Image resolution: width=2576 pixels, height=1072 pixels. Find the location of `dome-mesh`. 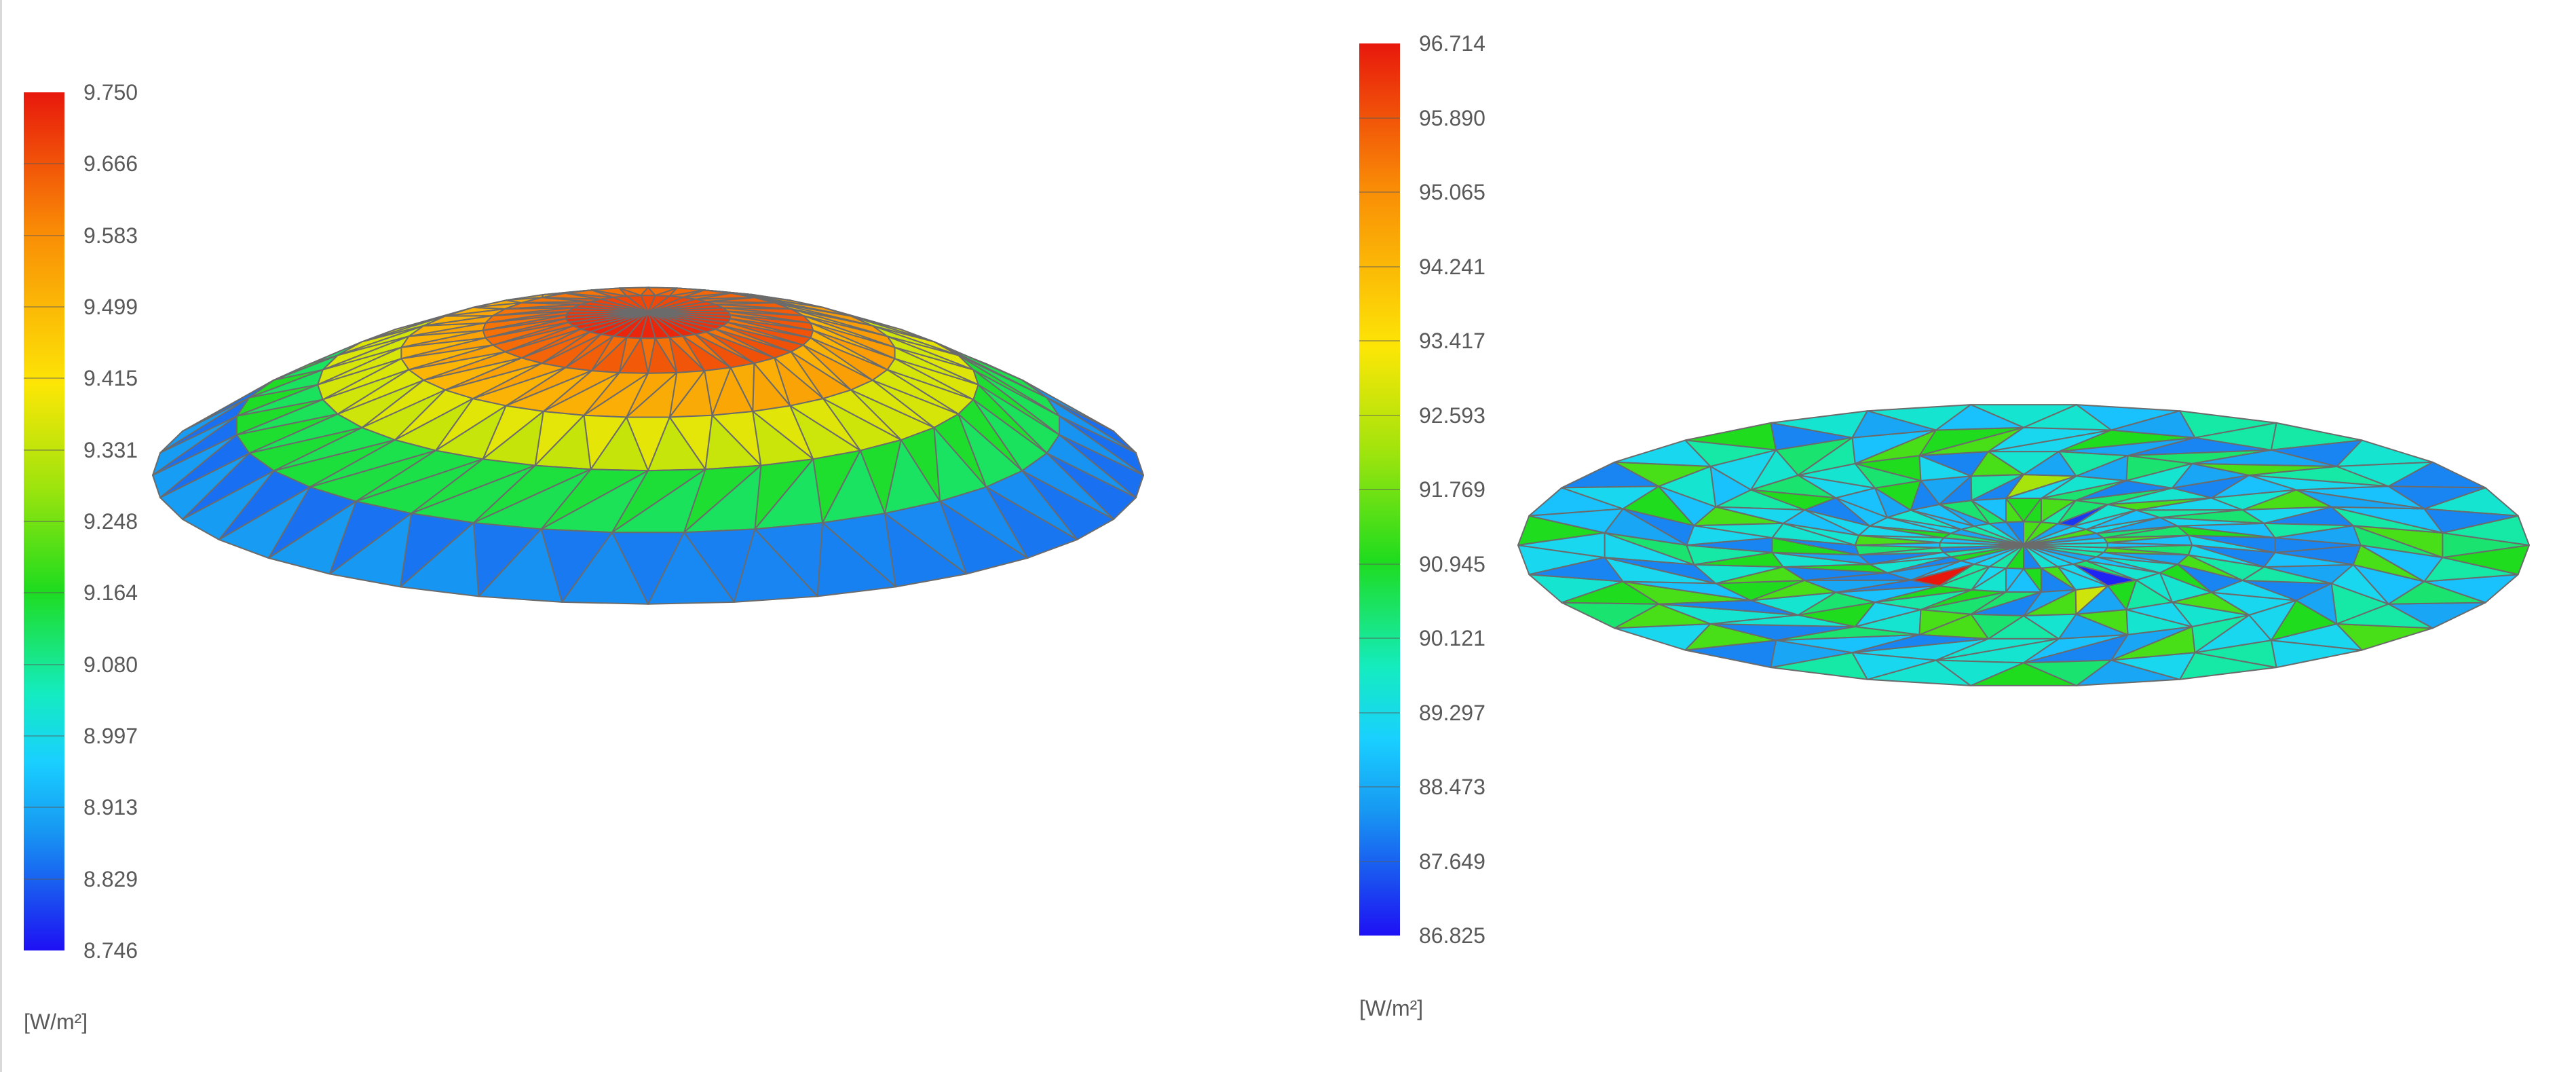

dome-mesh is located at coordinates (648, 446).